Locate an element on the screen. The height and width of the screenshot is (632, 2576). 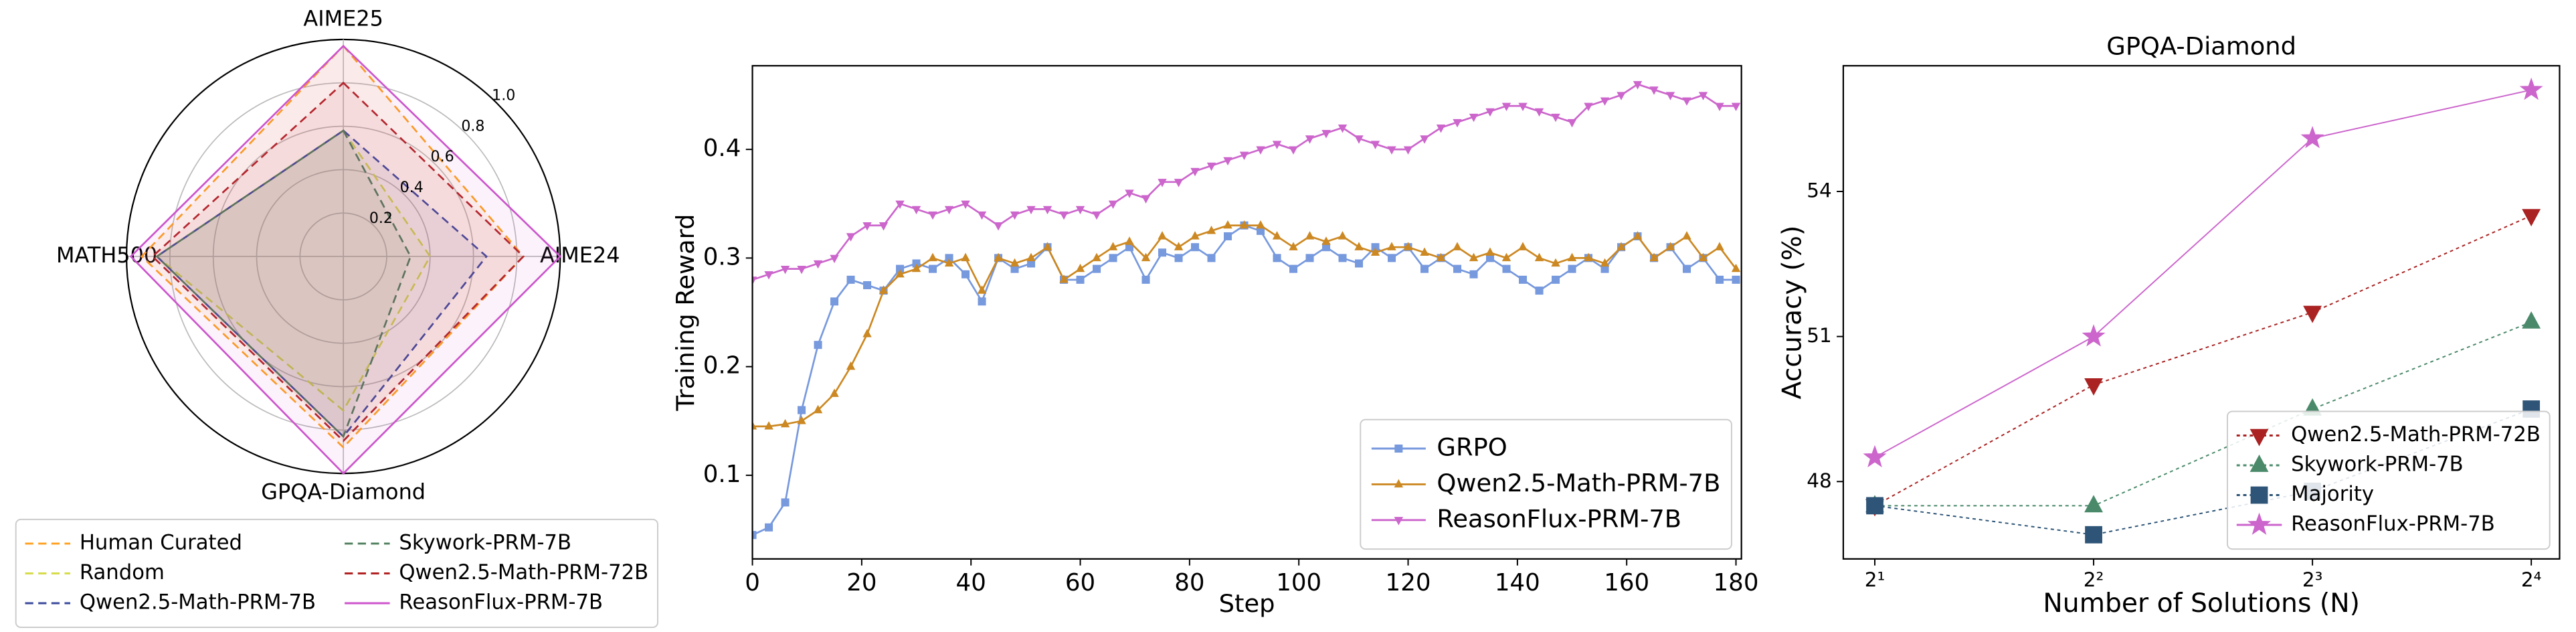
x-tick-label: 80 is located at coordinates (1189, 583).